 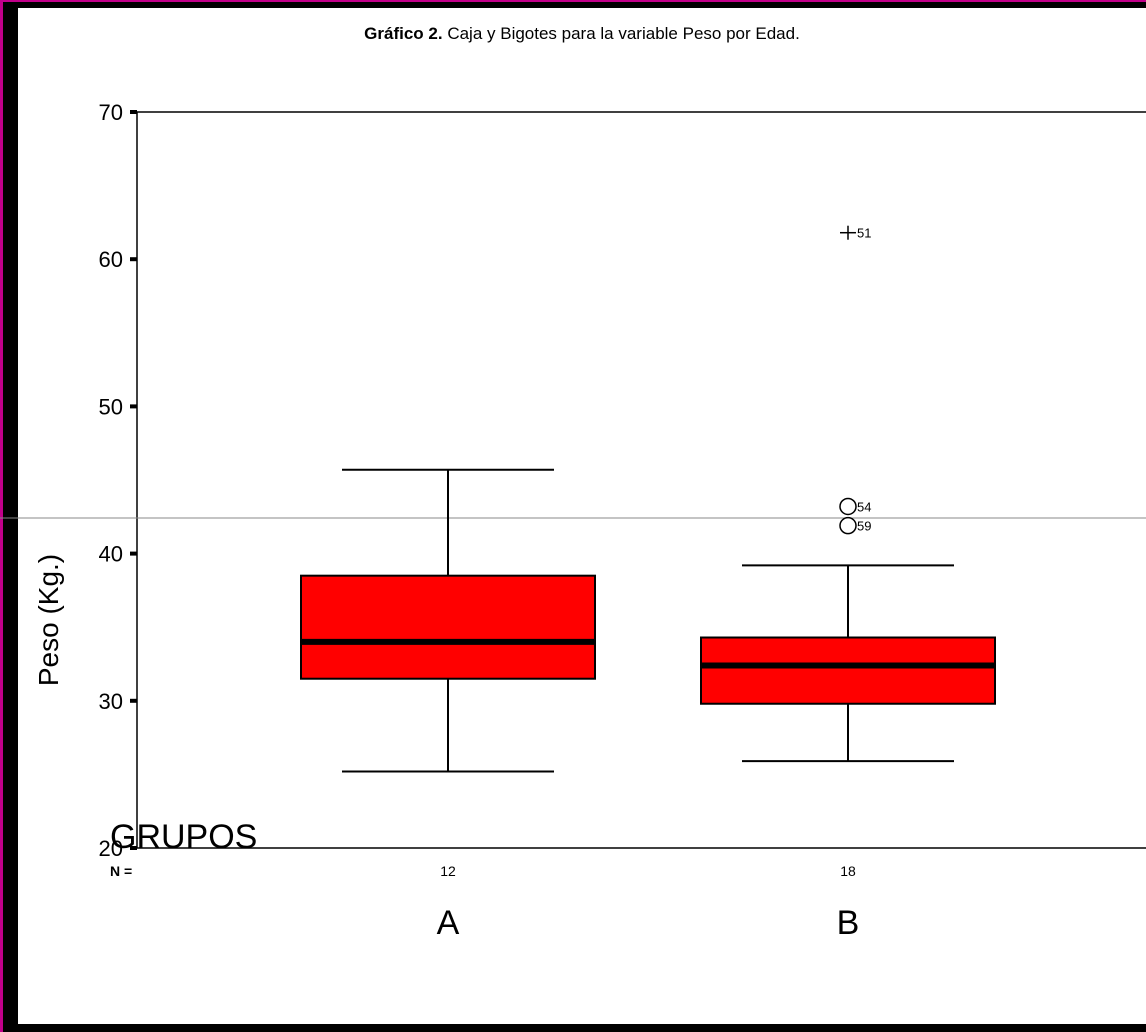 What do you see at coordinates (448, 923) in the screenshot?
I see `group-label: A` at bounding box center [448, 923].